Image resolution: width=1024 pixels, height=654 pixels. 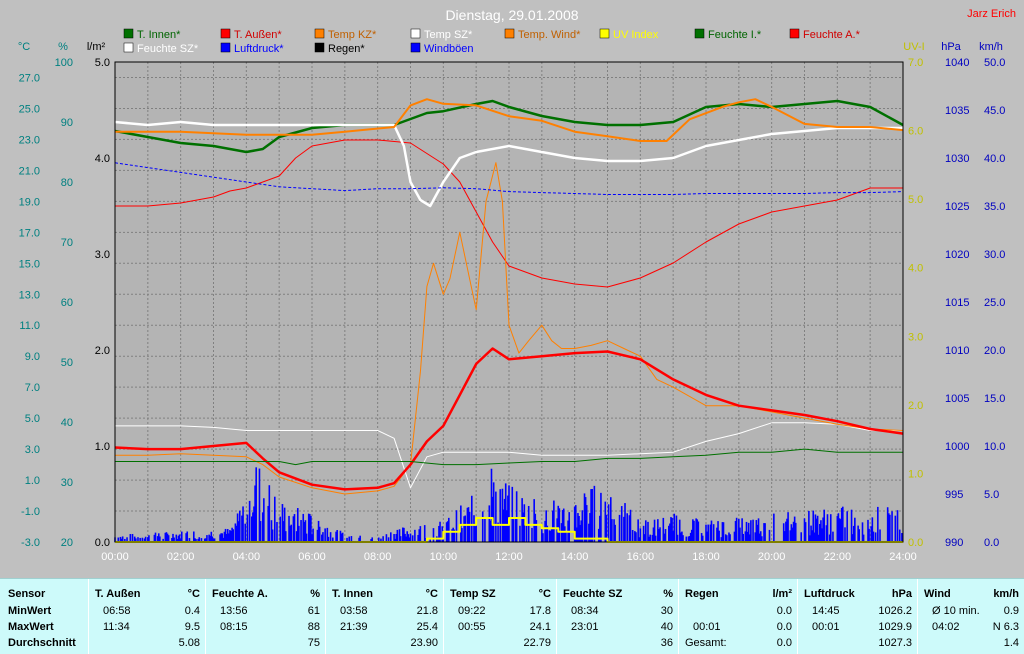 What do you see at coordinates (67, 363) in the screenshot?
I see `tick-humidity: 50` at bounding box center [67, 363].